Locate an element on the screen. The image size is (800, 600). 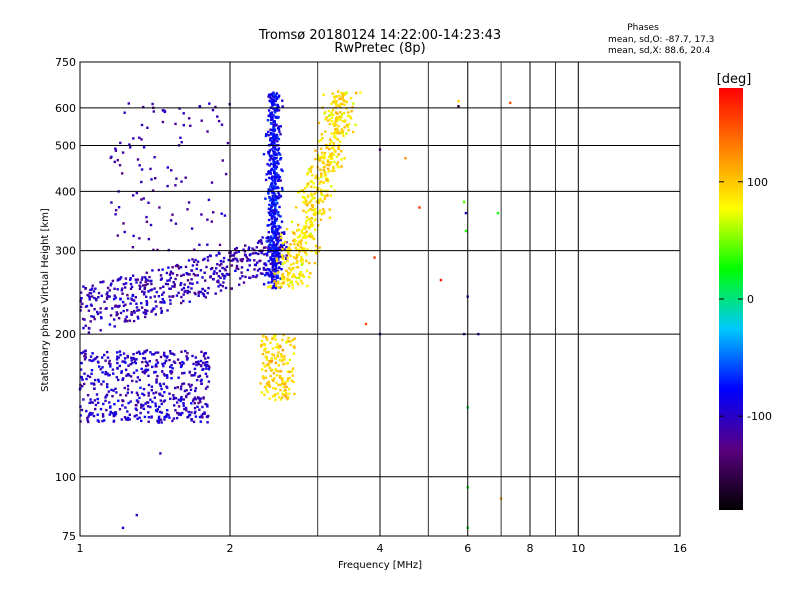
colorbar-tick-label: 0 is located at coordinates (750, 299).